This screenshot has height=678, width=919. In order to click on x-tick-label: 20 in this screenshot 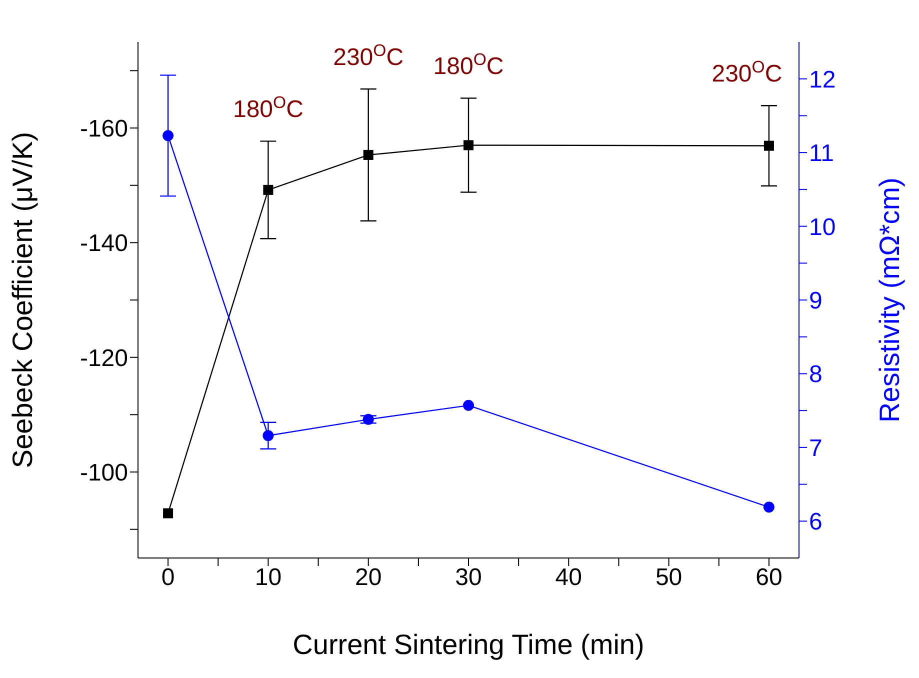, I will do `click(368, 578)`.